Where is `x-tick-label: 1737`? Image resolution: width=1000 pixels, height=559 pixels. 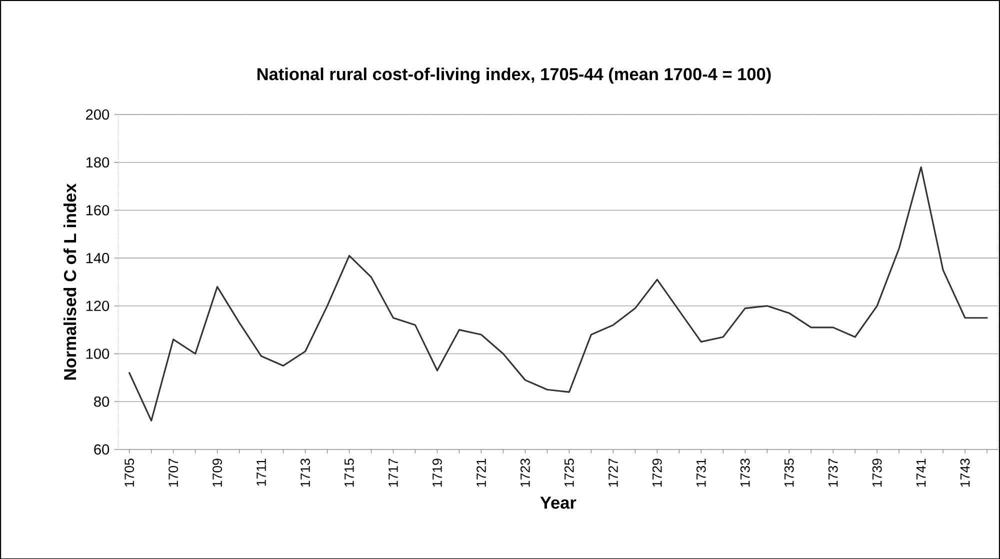
x-tick-label: 1737 is located at coordinates (833, 472).